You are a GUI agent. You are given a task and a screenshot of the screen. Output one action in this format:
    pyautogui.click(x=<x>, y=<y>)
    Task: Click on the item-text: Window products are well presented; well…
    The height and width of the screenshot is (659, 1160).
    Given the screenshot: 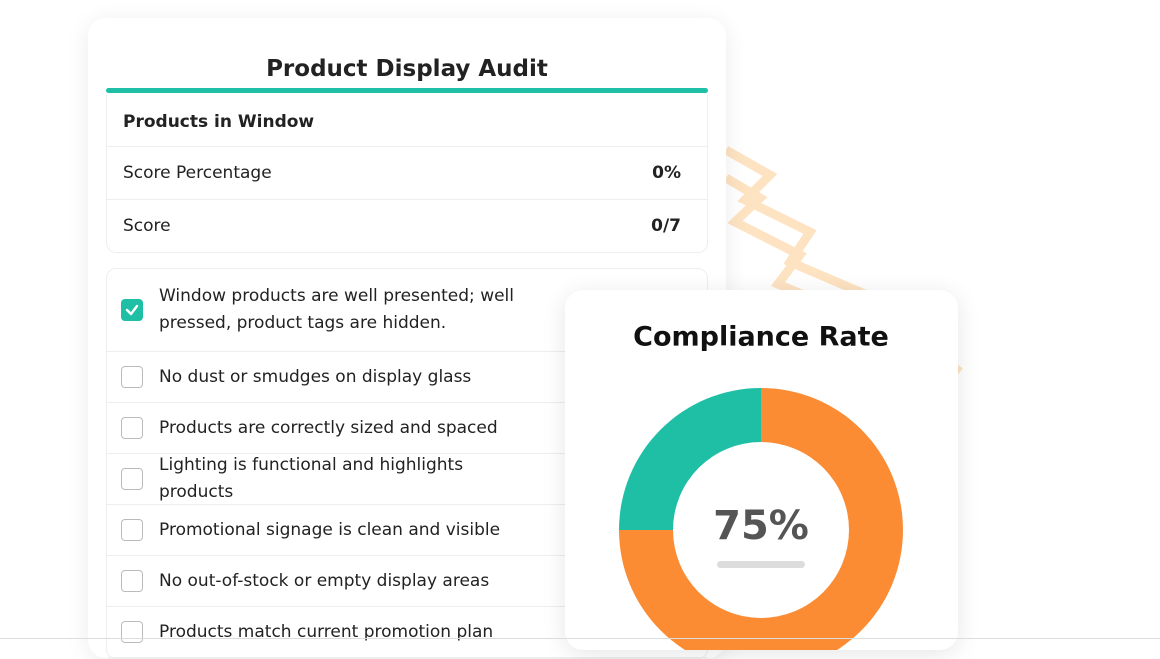 What is the action you would take?
    pyautogui.click(x=336, y=309)
    